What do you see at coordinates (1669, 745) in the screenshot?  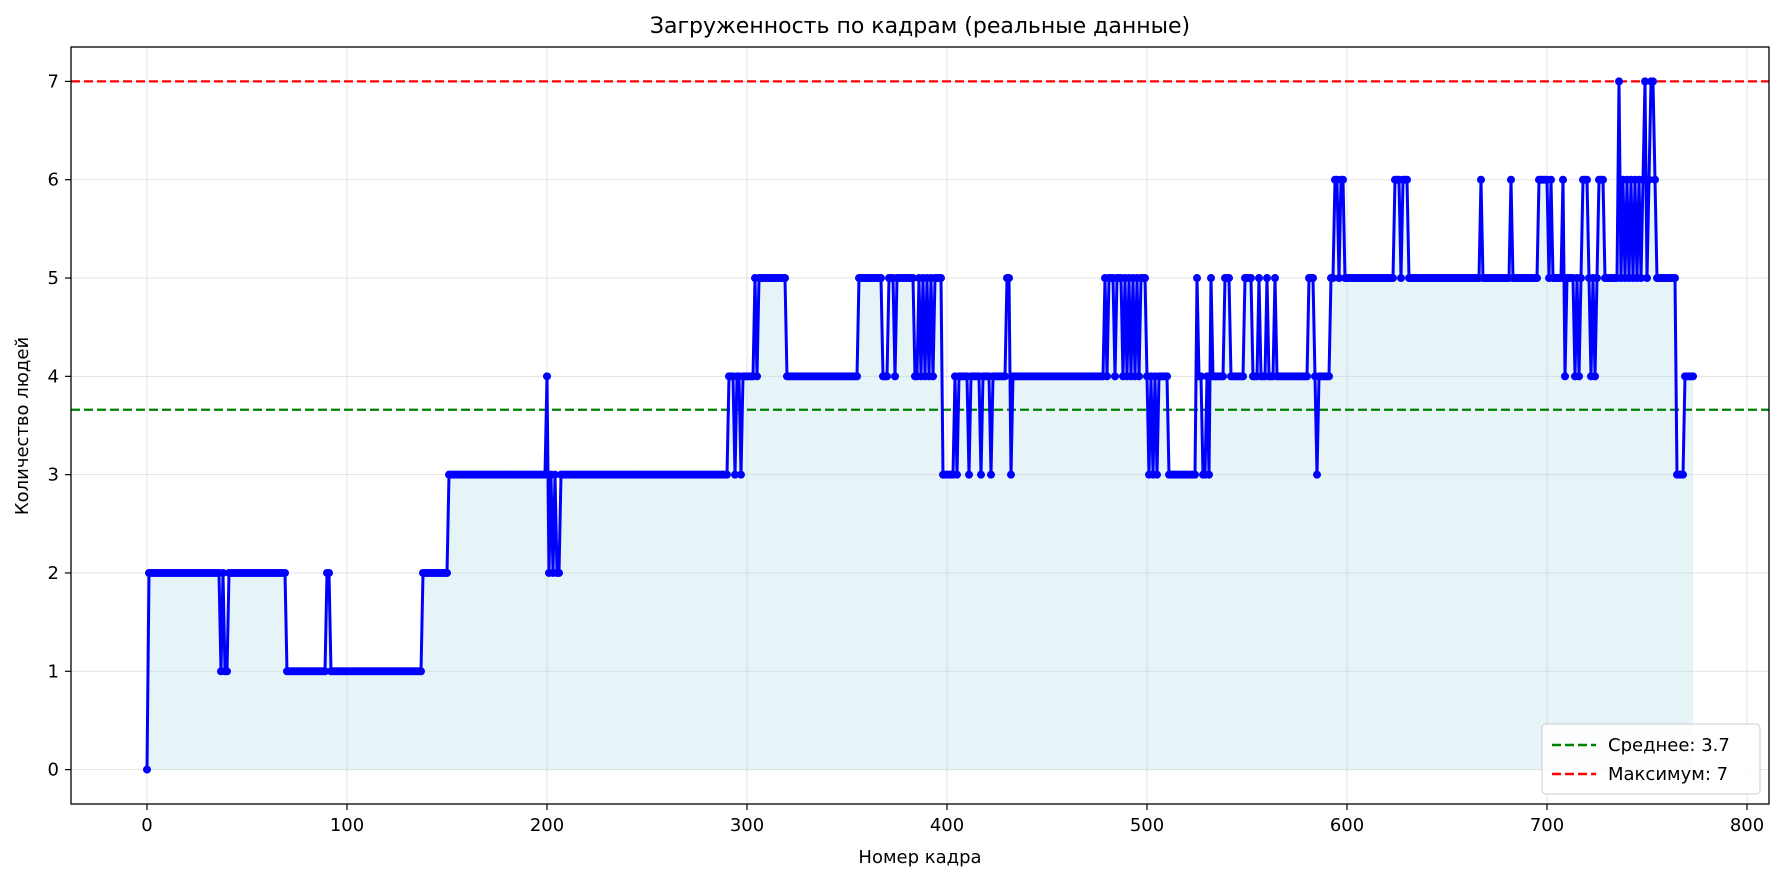 I see `legend-mean-label: Среднее: 3.7` at bounding box center [1669, 745].